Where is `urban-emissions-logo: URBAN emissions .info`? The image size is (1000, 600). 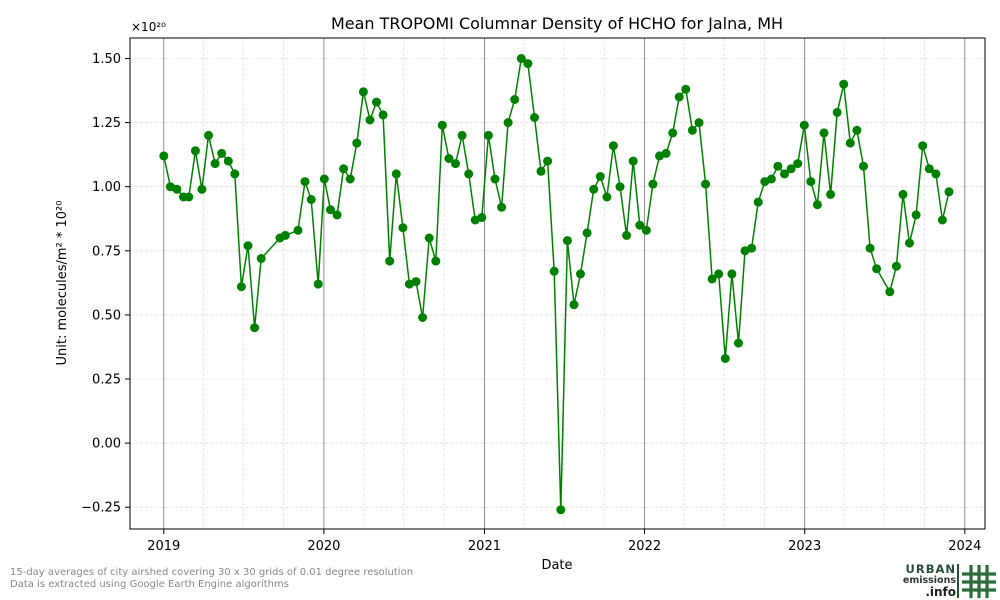
urban-emissions-logo: URBAN emissions .info is located at coordinates (948, 581).